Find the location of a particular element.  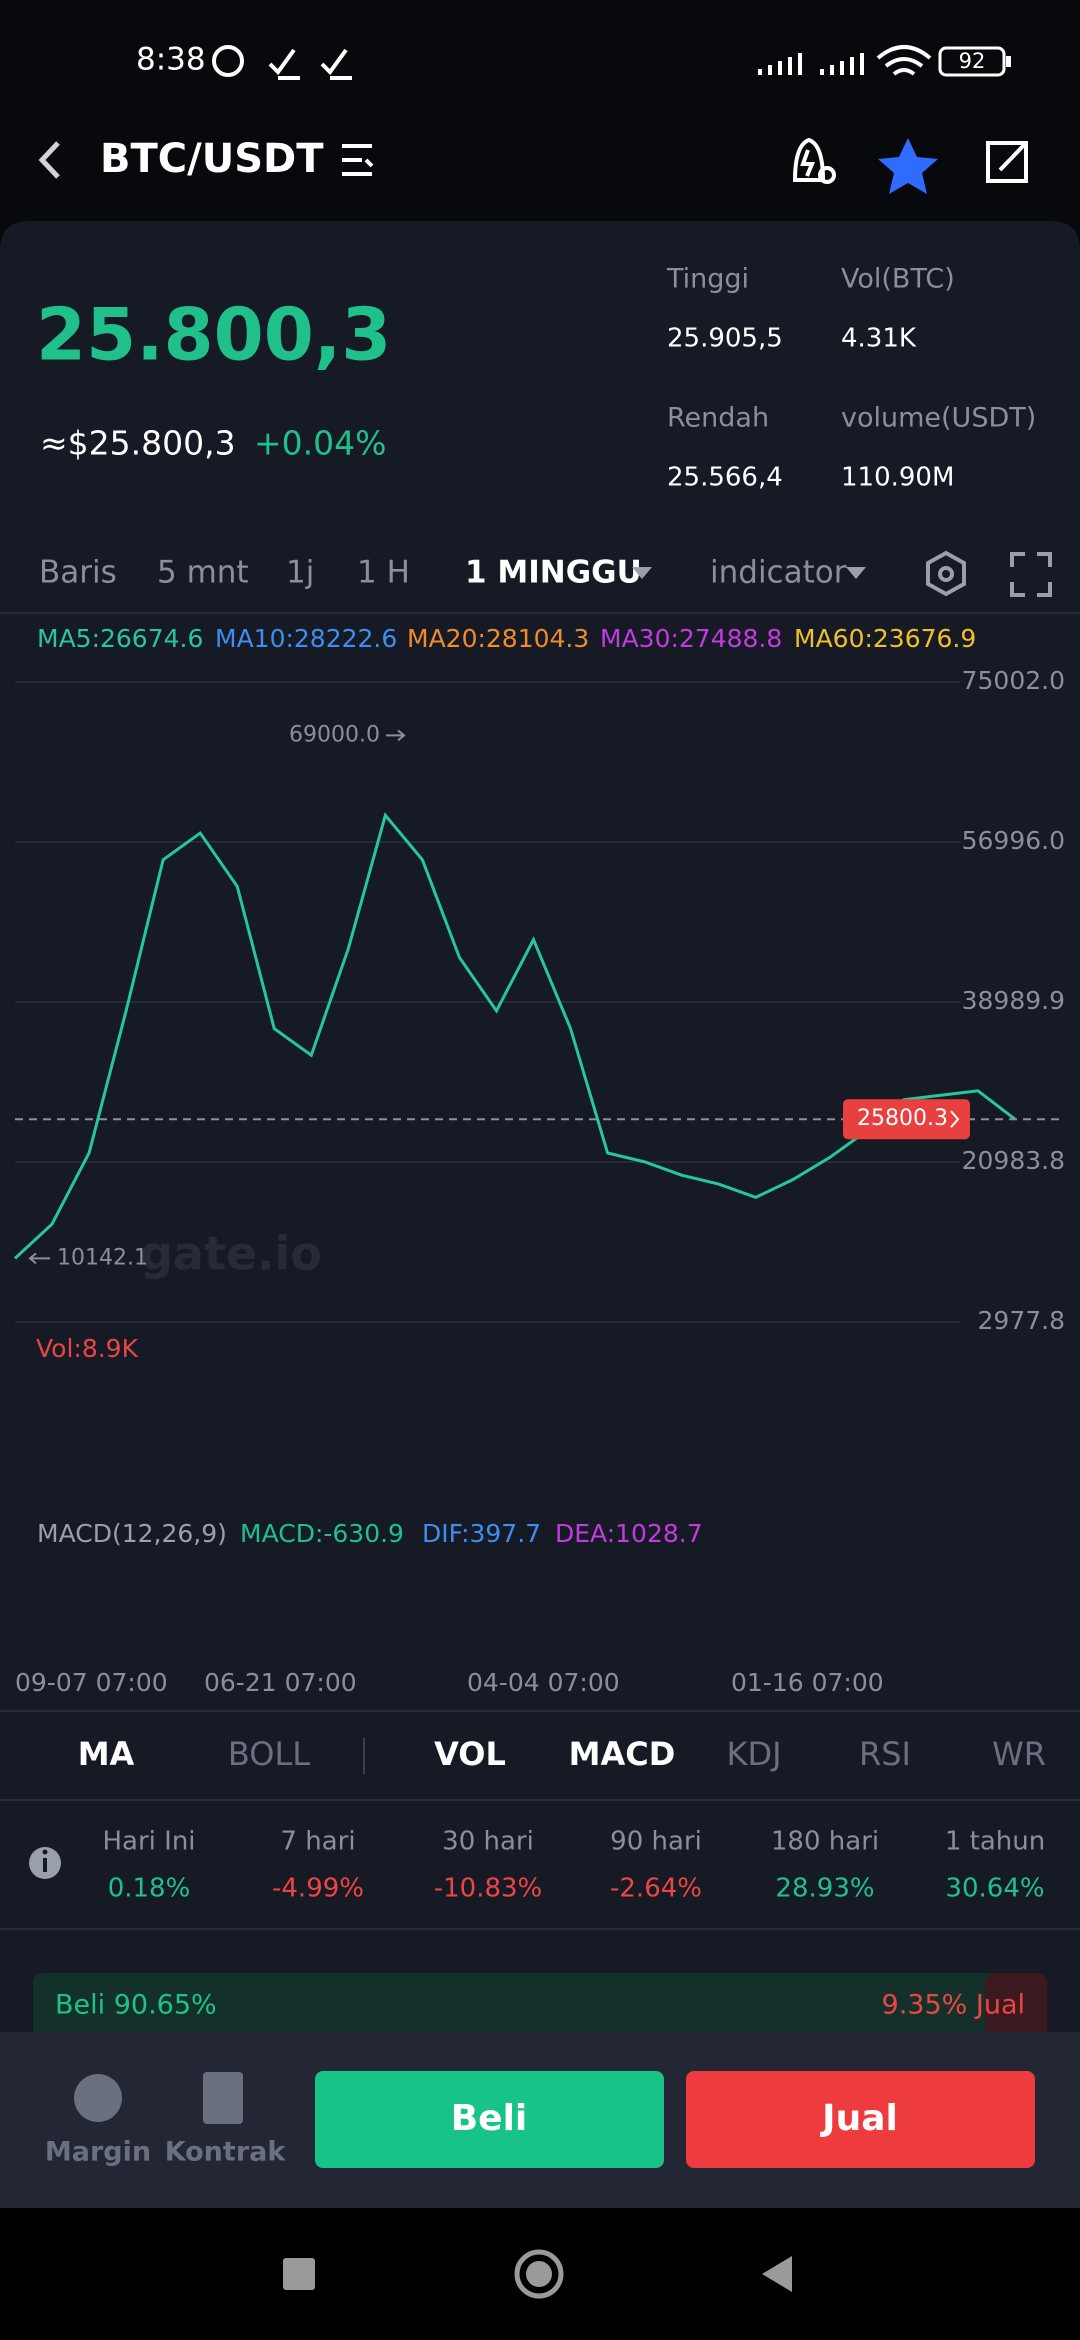

price-change: +0.04% is located at coordinates (320, 443).